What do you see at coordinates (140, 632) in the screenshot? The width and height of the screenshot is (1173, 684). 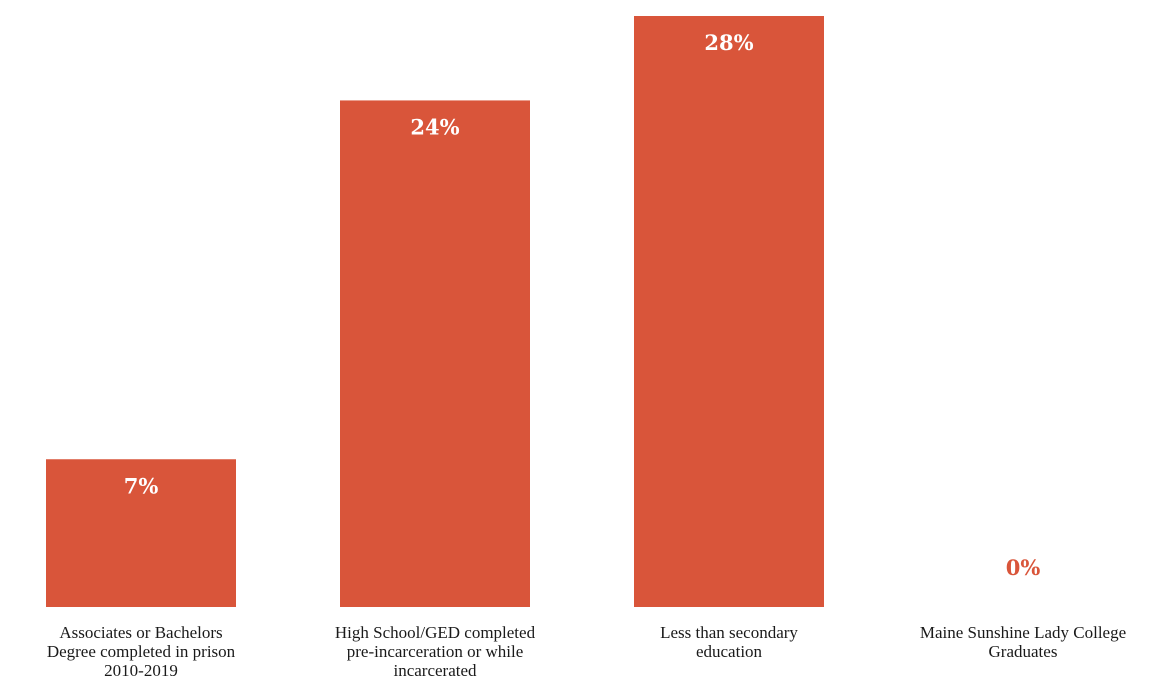 I see `category-label-line: Associates or Bachelors` at bounding box center [140, 632].